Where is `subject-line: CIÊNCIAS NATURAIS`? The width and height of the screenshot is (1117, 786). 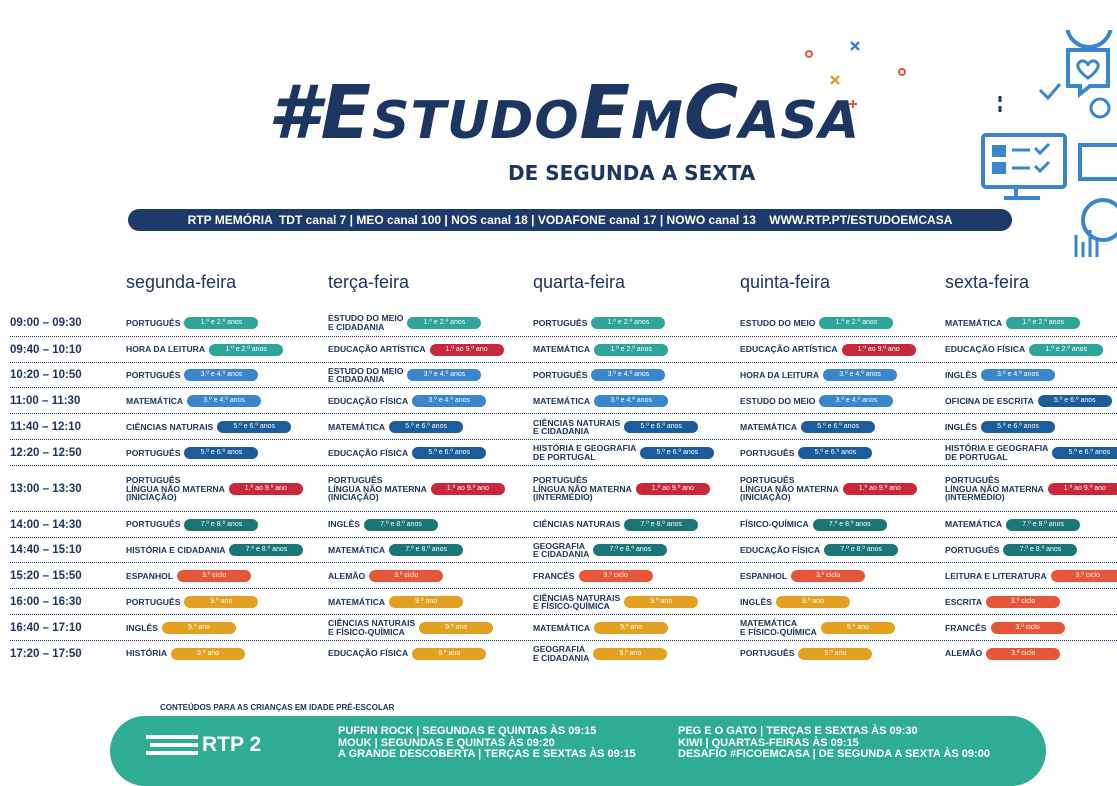 subject-line: CIÊNCIAS NATURAIS is located at coordinates (170, 426).